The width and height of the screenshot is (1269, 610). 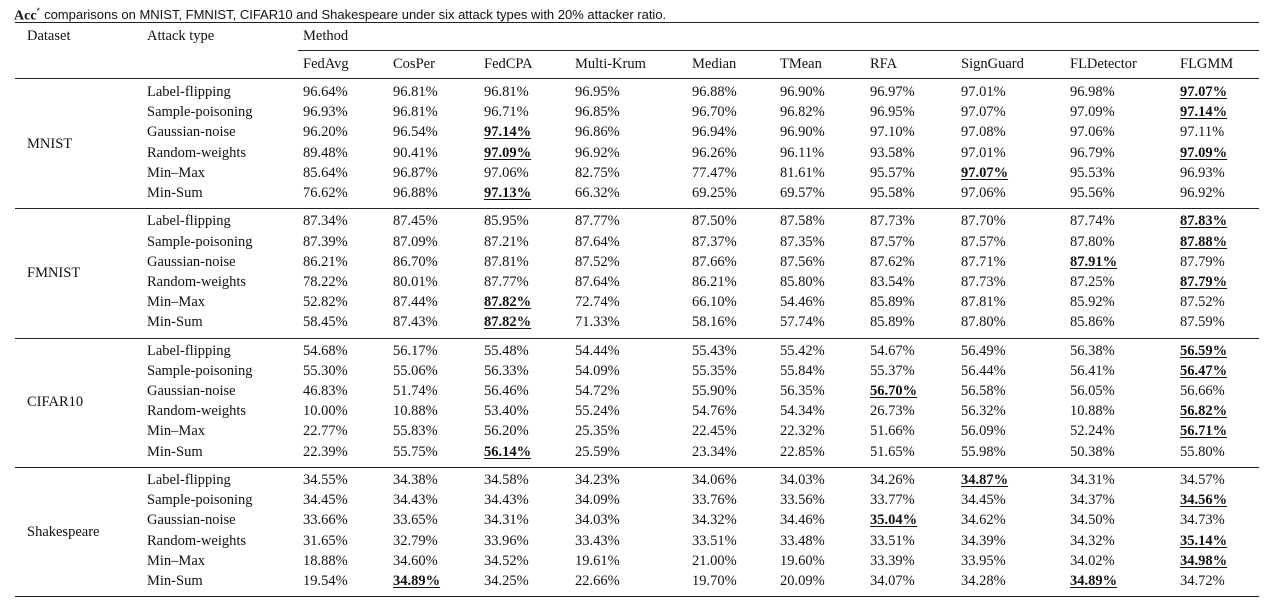 What do you see at coordinates (892, 350) in the screenshot?
I see `cell-value: 54.67%` at bounding box center [892, 350].